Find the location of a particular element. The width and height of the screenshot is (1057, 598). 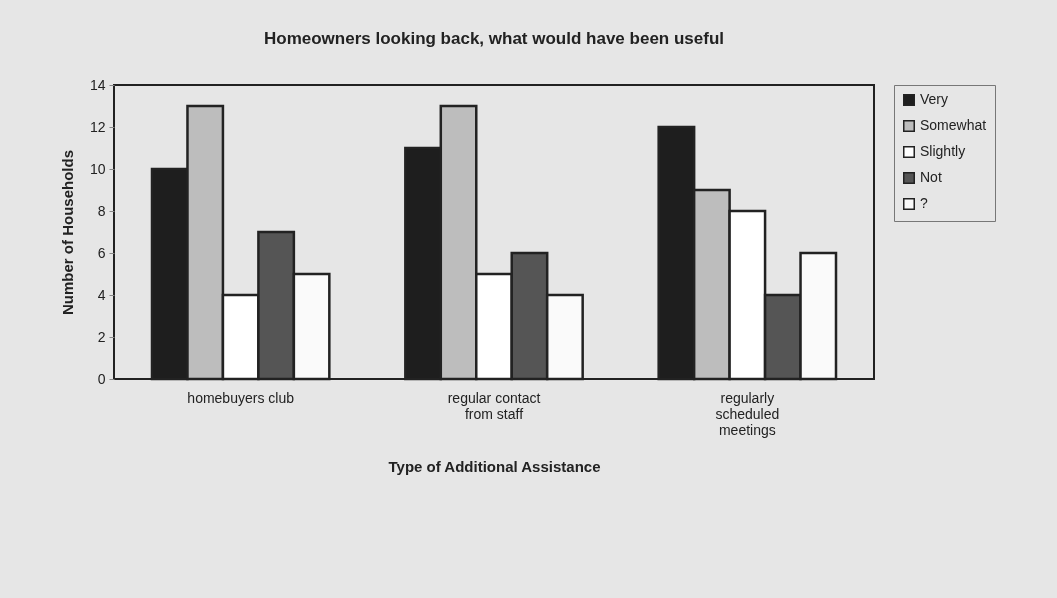

y-axis-title: Number of Households is located at coordinates (67, 232).